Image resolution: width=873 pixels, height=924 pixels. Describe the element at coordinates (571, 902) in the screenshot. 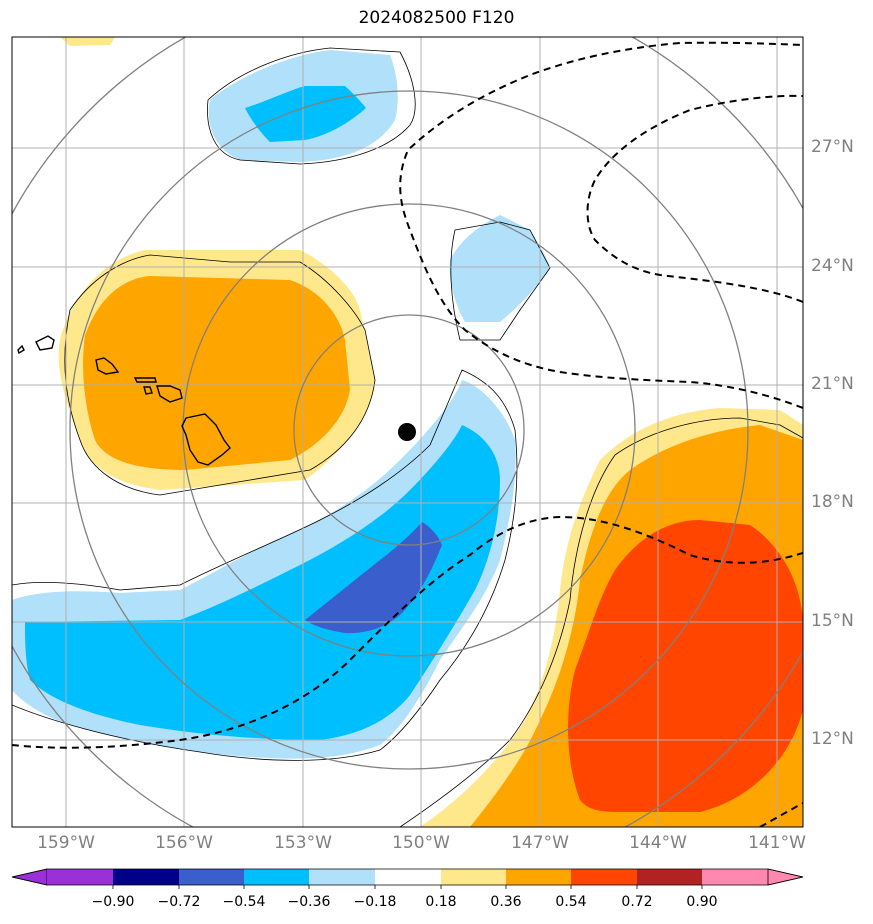

I see `colorbar-tick-label: 0.54` at that location.